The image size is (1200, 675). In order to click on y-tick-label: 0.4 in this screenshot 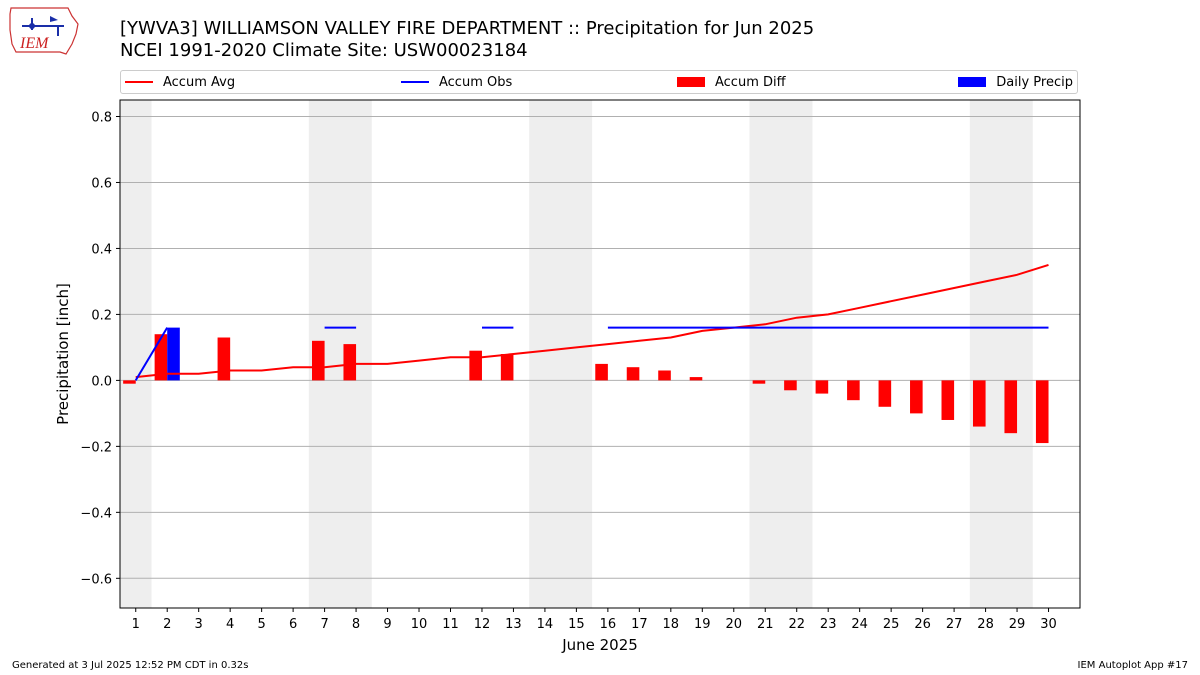, I will do `click(101, 249)`.